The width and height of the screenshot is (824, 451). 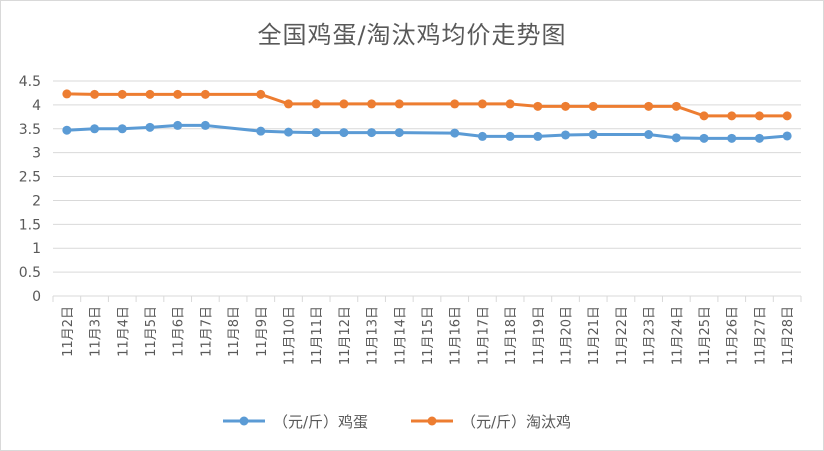 I want to click on x-tick-label: 11月14日, so click(x=400, y=335).